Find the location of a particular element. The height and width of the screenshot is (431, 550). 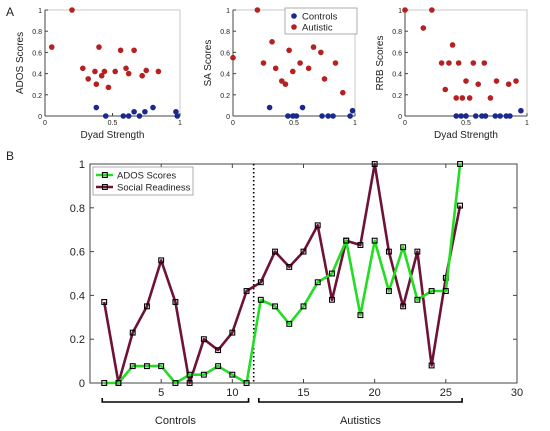

x-tick-label: 0 is located at coordinates (405, 123).